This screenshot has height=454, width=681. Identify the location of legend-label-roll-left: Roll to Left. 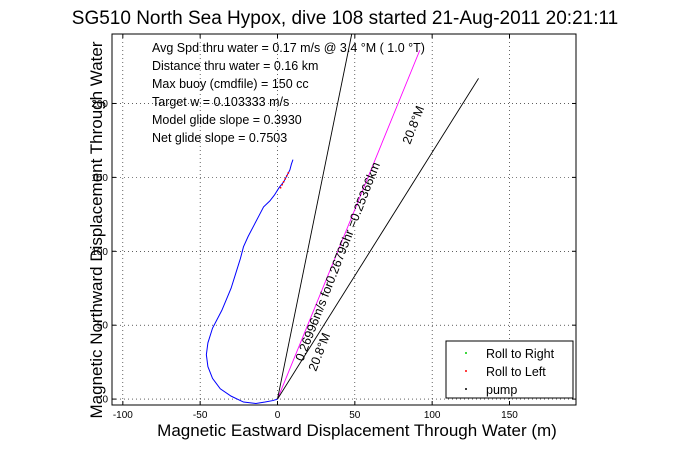
(516, 372).